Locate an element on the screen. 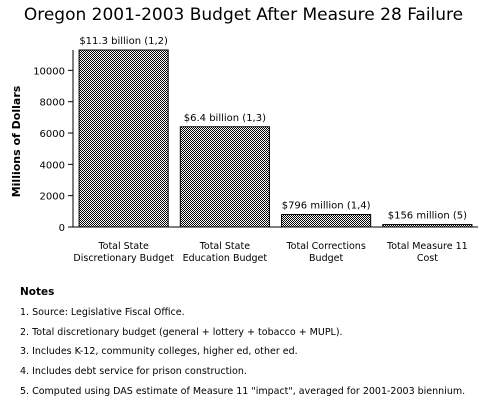  y-tick-label: 6000 is located at coordinates (52, 134).